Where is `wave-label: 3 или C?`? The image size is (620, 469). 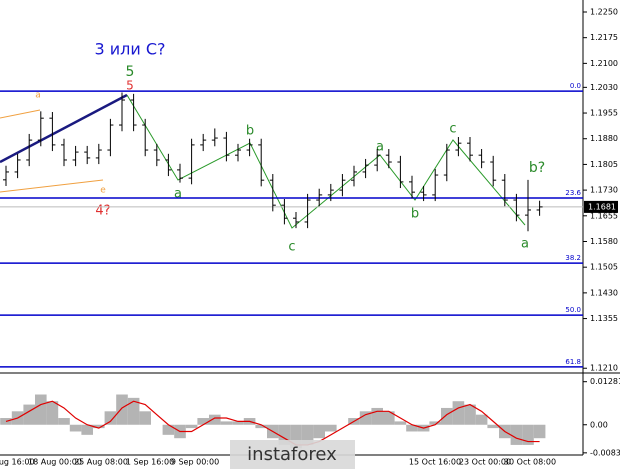
wave-label: 3 или C? is located at coordinates (129, 49).